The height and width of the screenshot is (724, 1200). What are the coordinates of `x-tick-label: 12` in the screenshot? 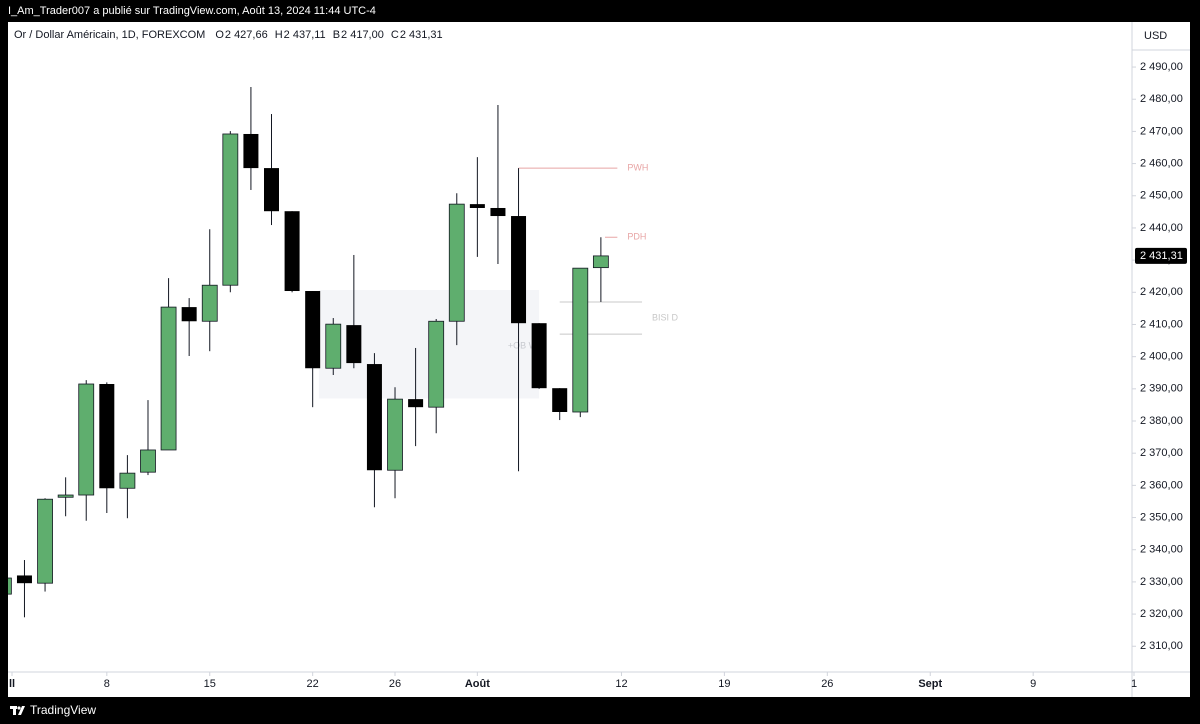 It's located at (621, 684).